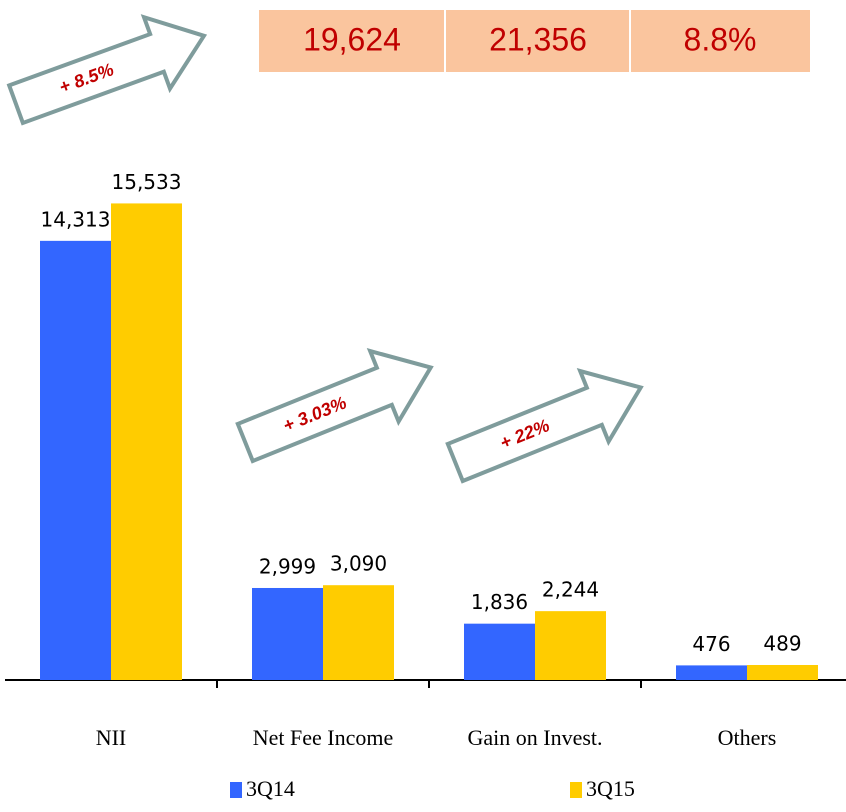  What do you see at coordinates (570, 590) in the screenshot?
I see `value-label: 2,244` at bounding box center [570, 590].